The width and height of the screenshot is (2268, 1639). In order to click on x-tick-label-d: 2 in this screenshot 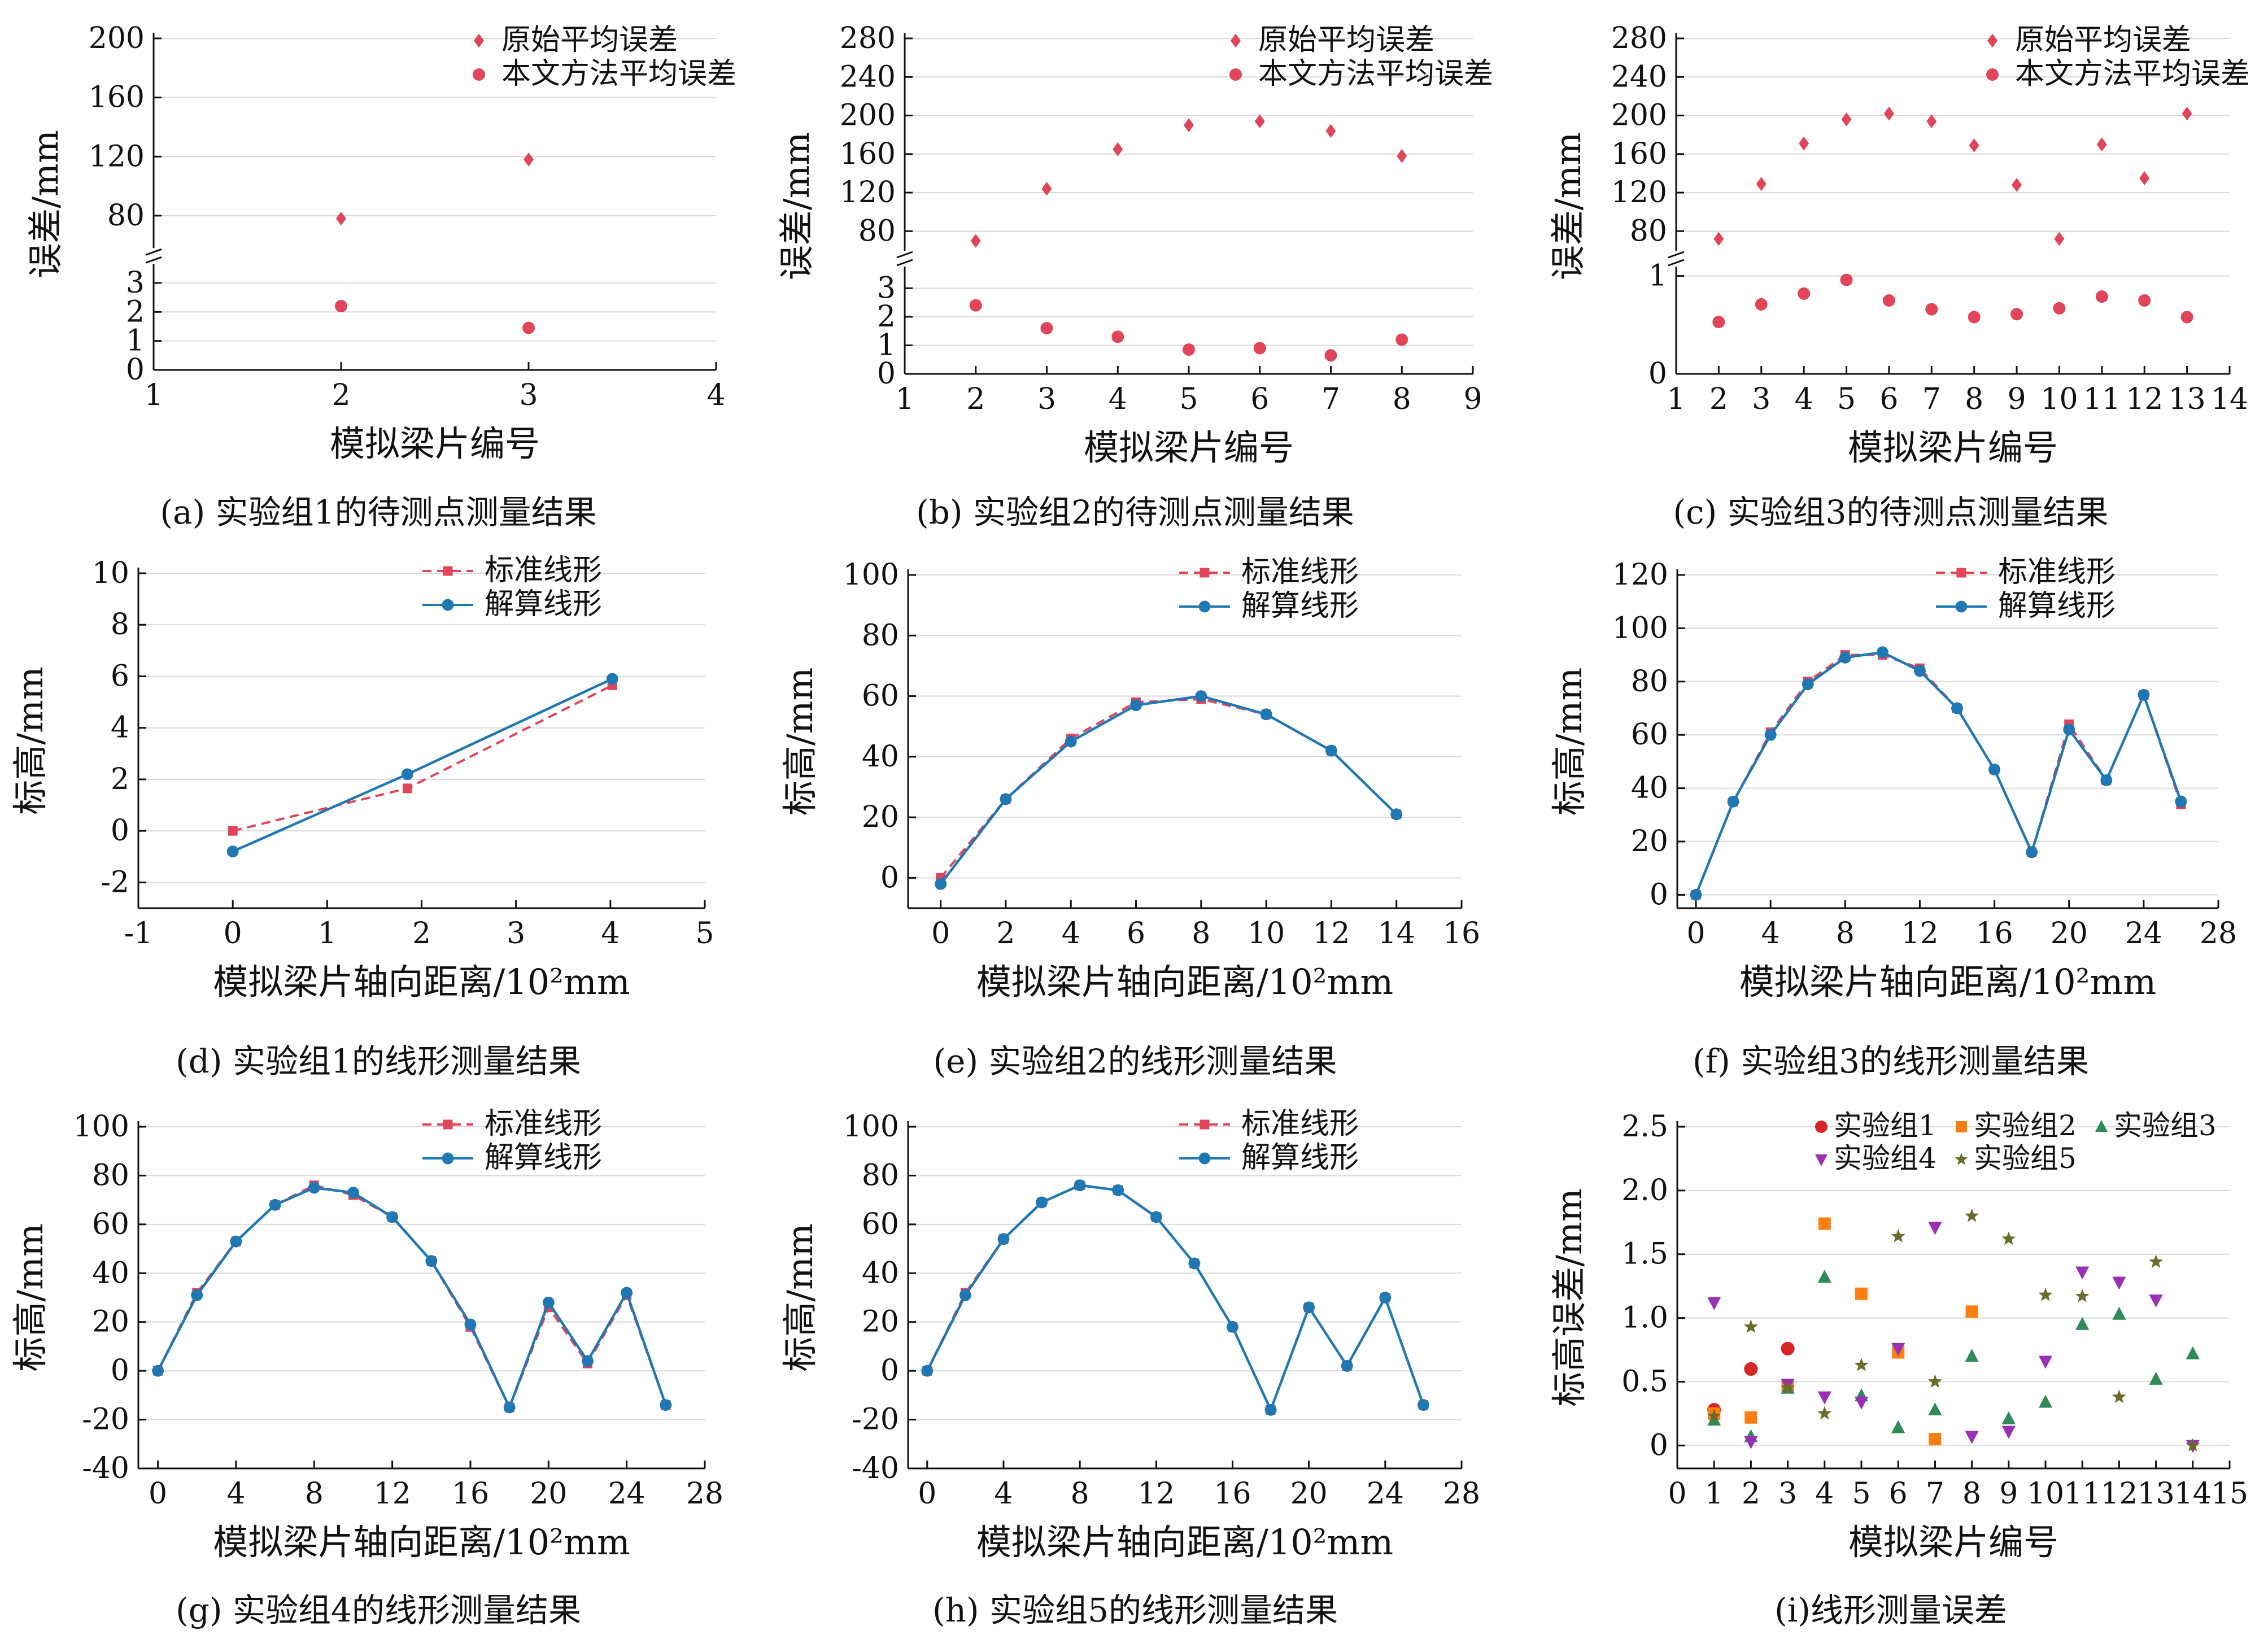, I will do `click(422, 934)`.